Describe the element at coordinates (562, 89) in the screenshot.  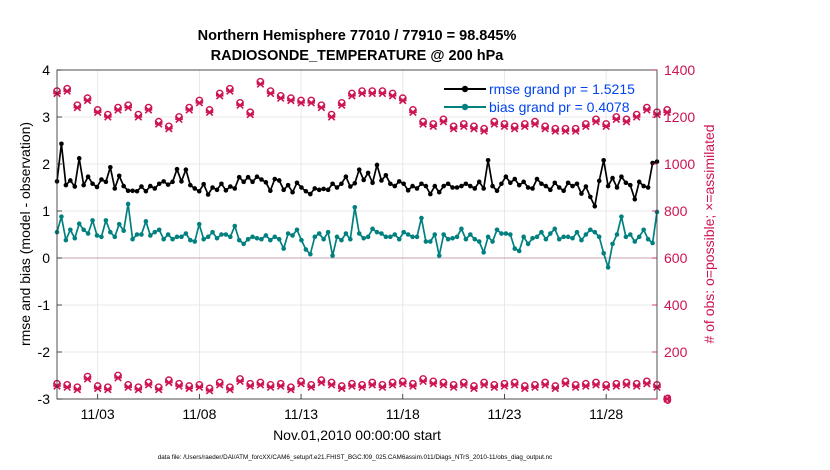
I see `legend-rmse-label: rmse grand pr = 1.5215` at that location.